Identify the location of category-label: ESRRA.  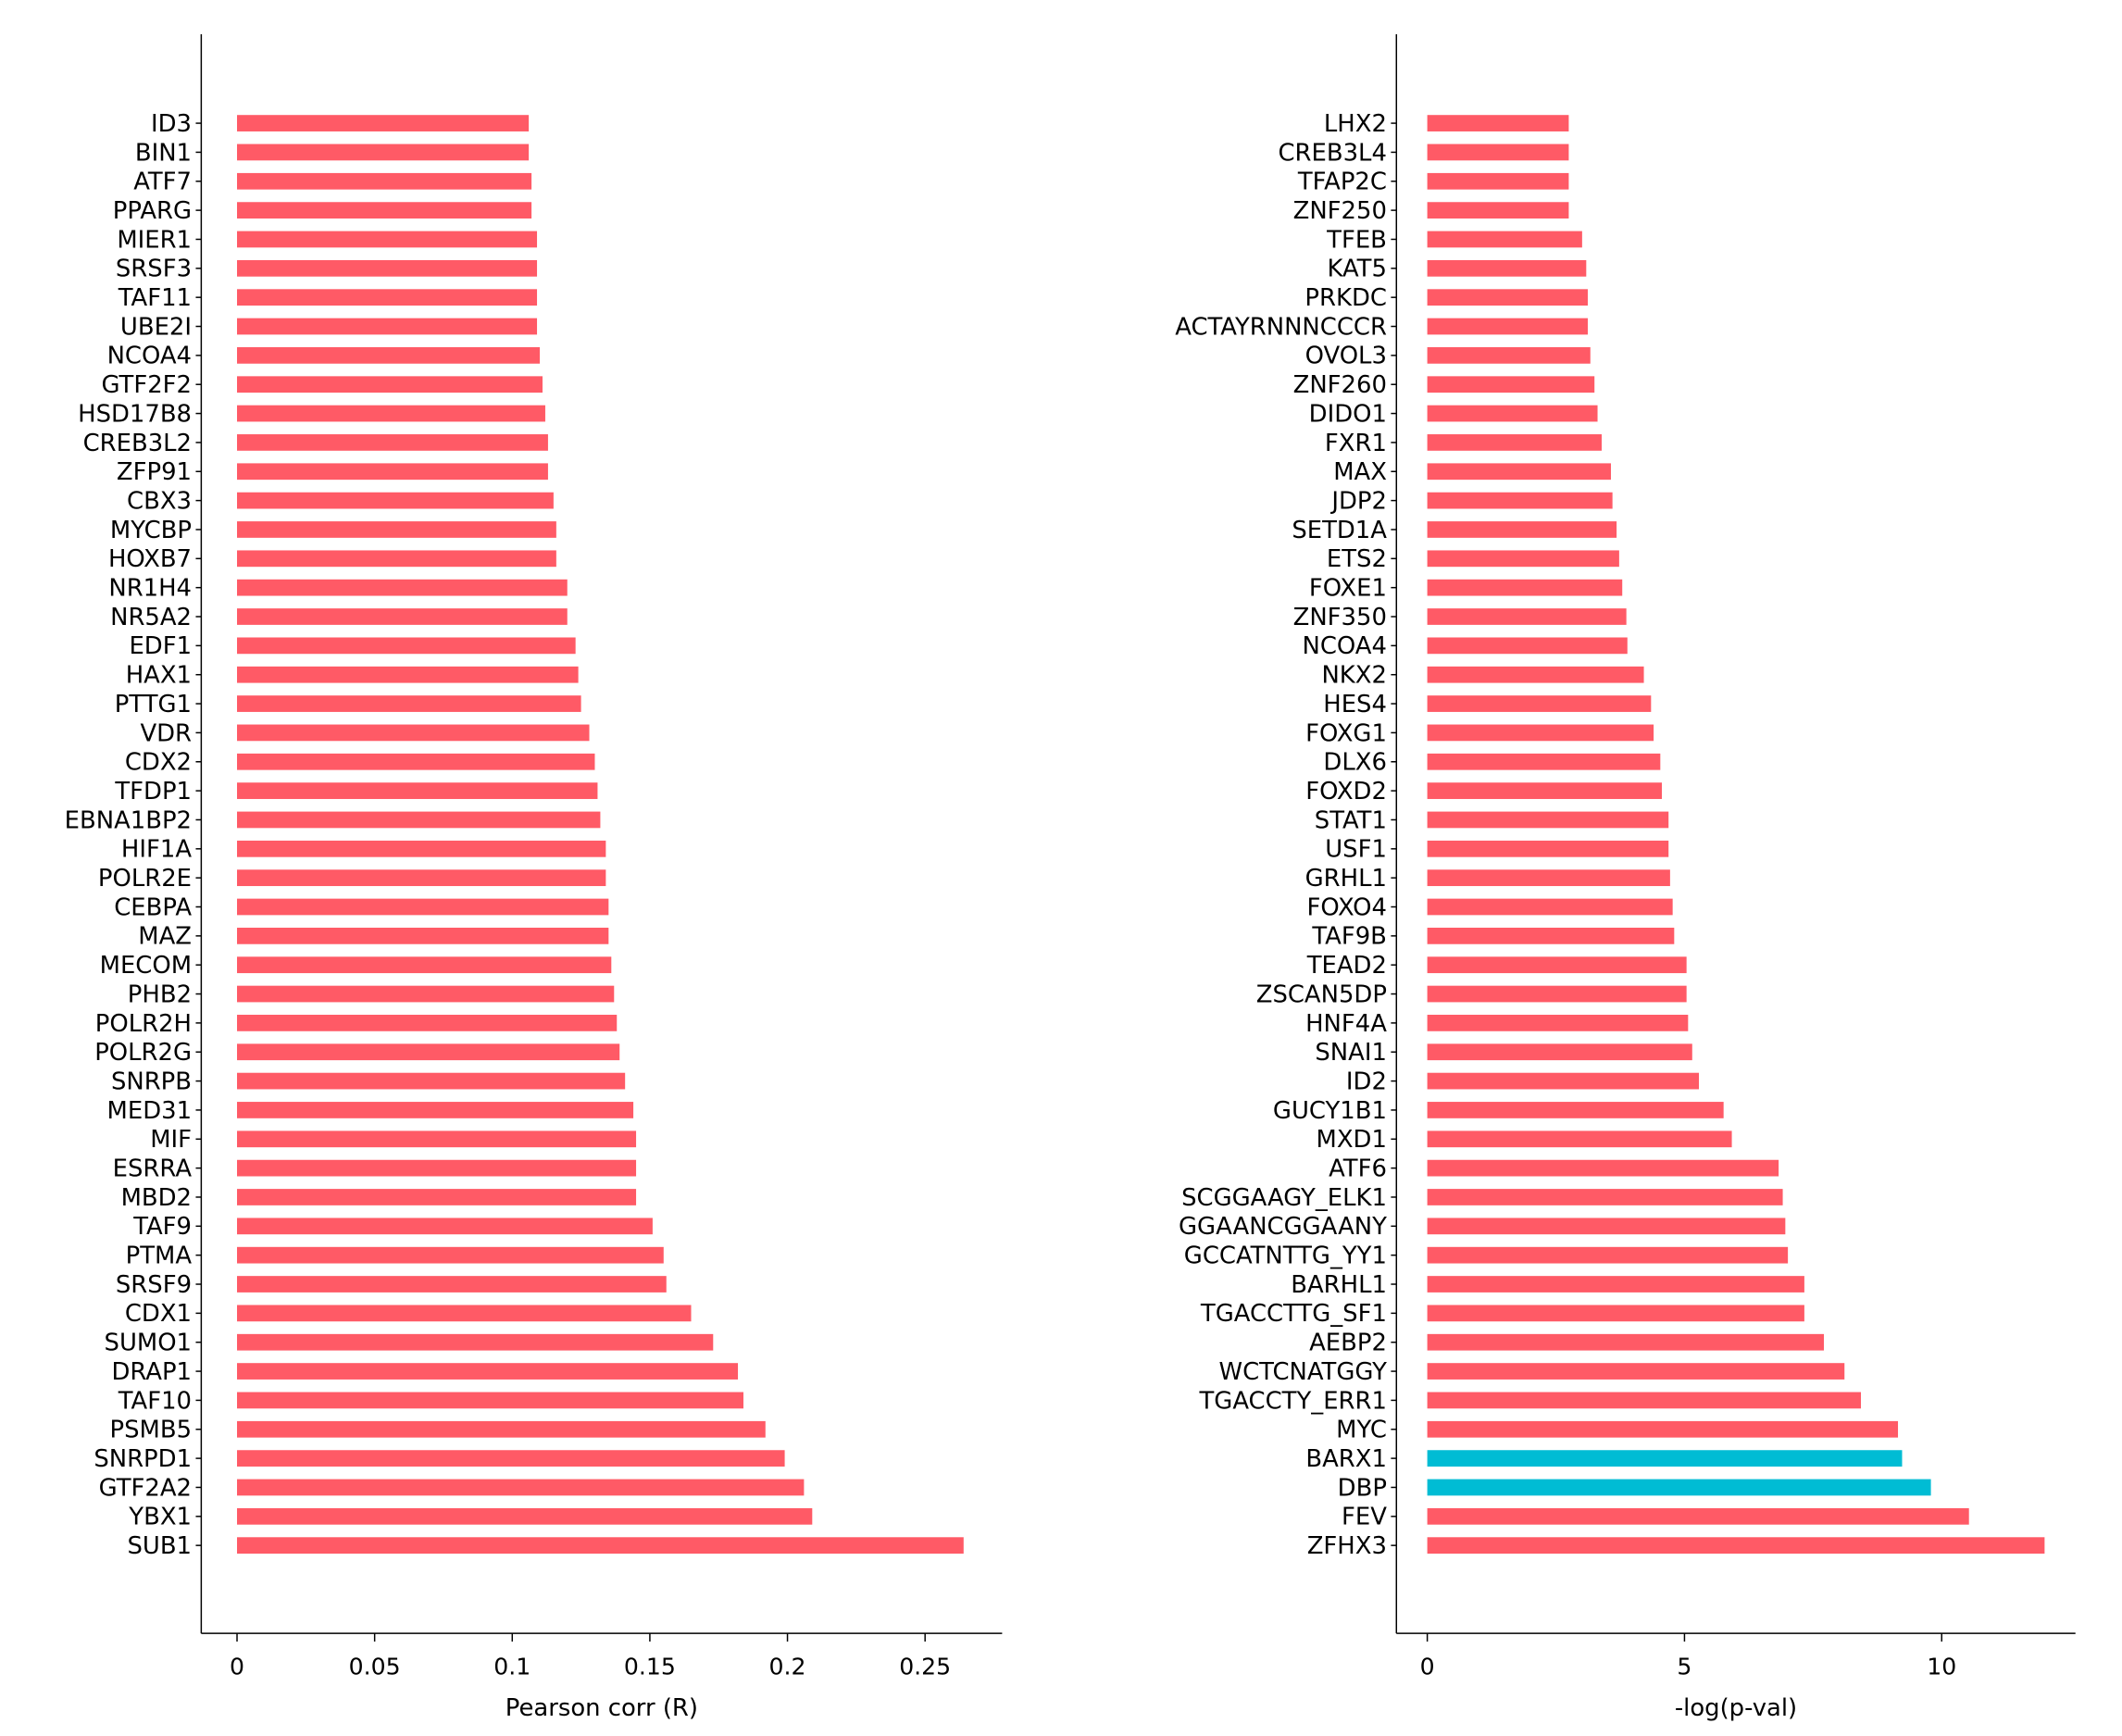
(153, 1169).